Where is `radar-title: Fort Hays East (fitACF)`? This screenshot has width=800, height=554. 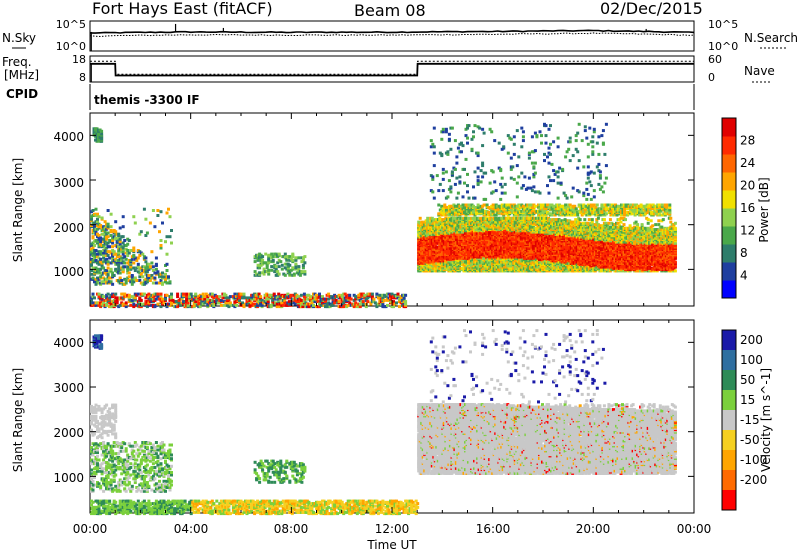
radar-title: Fort Hays East (fitACF) is located at coordinates (182, 9).